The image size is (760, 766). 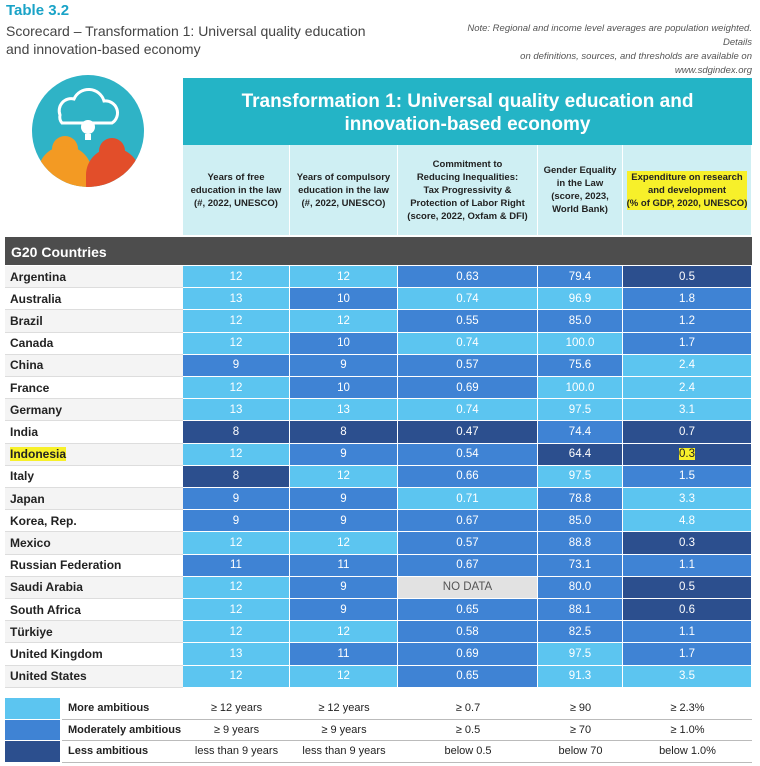 What do you see at coordinates (45, 609) in the screenshot?
I see `country-name: South Africa` at bounding box center [45, 609].